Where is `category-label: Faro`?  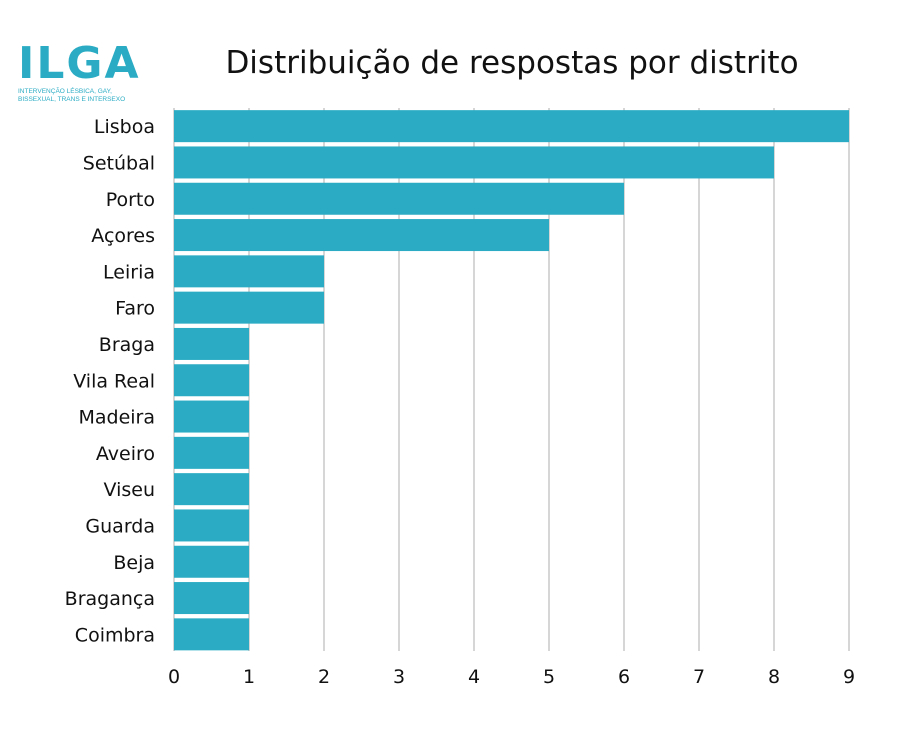
category-label: Faro is located at coordinates (135, 309).